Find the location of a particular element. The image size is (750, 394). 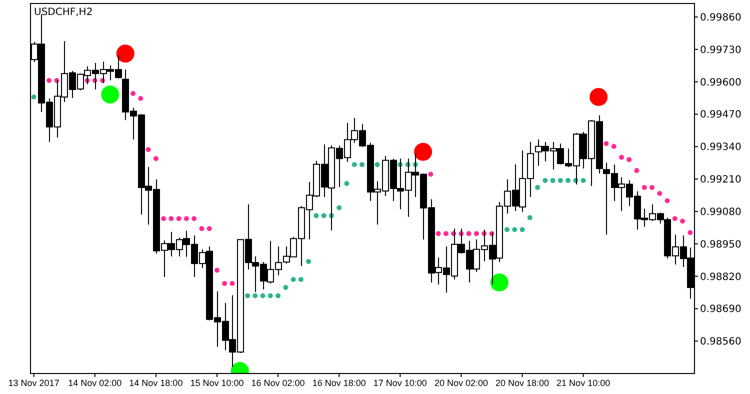

chart-title: USDCHF,H2 is located at coordinates (63, 12).